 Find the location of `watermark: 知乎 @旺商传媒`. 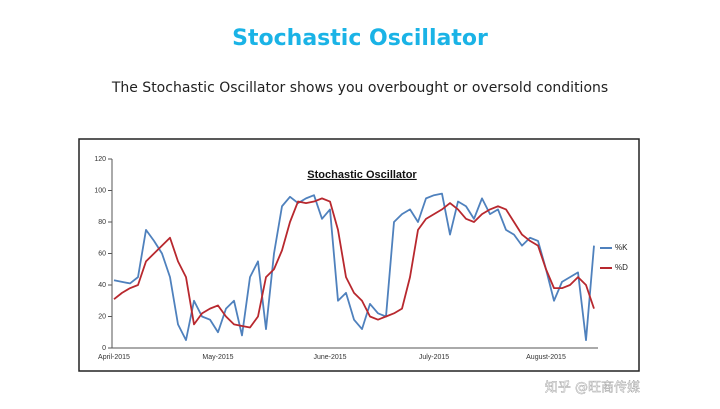

watermark: 知乎 @旺商传媒 is located at coordinates (592, 388).